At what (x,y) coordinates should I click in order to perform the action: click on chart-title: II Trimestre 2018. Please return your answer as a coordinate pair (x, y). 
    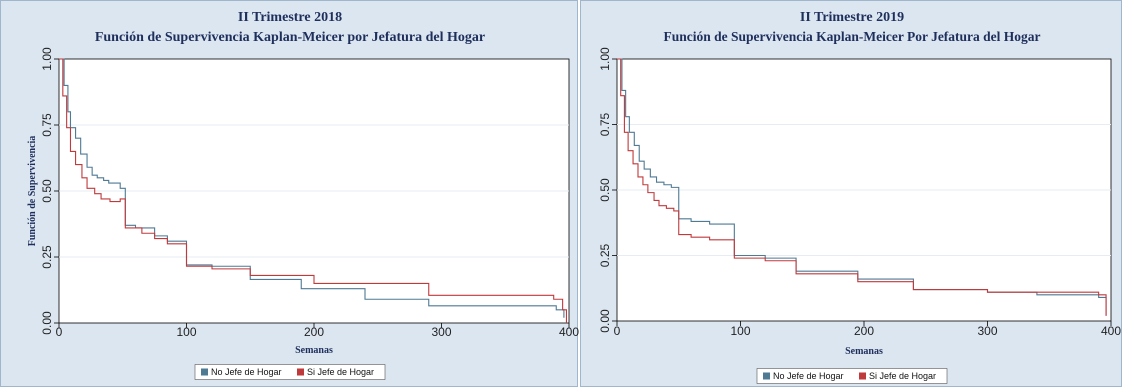
    Looking at the image, I should click on (290, 17).